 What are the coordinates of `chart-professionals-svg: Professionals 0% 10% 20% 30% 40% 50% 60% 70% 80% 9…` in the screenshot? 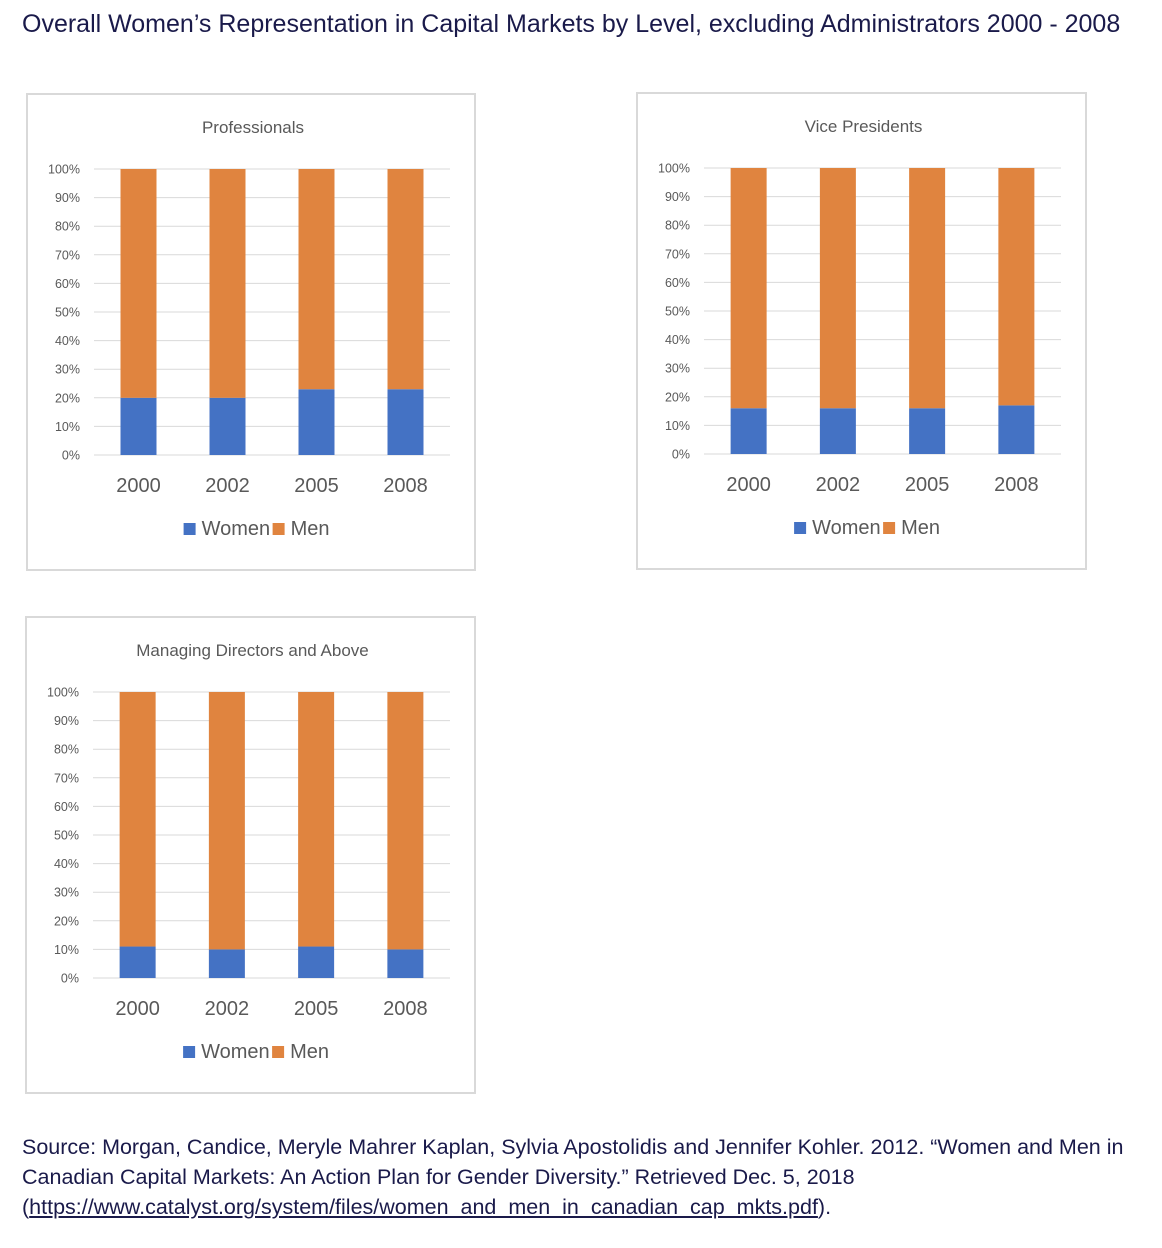 It's located at (249, 329).